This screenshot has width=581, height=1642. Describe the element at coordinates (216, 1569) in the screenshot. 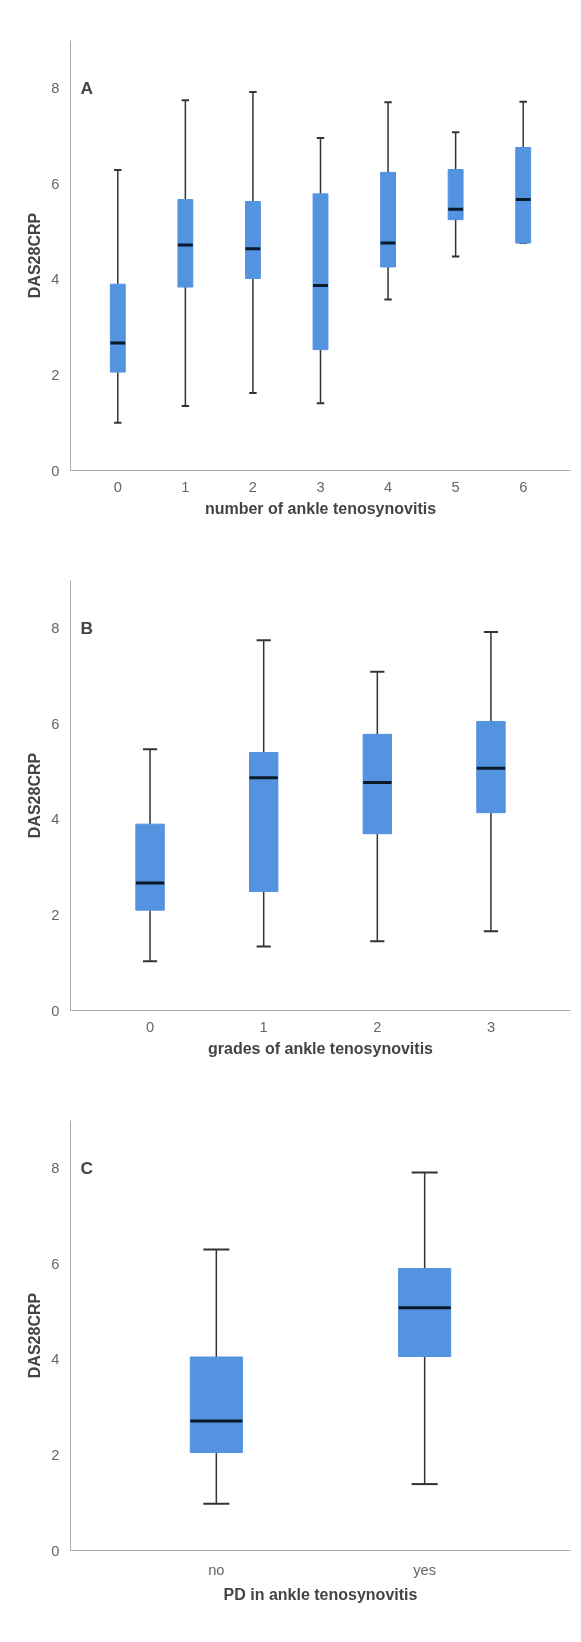

I see `x-tick-label: no` at that location.